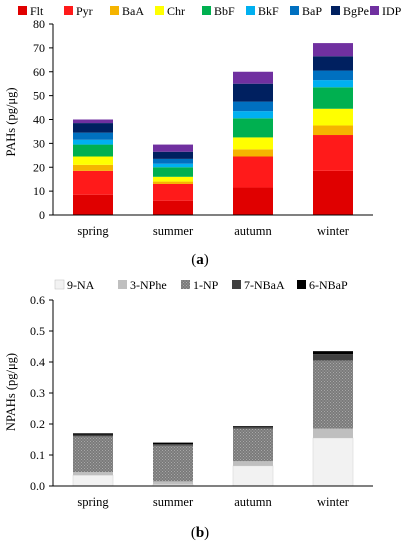 The height and width of the screenshot is (550, 401). What do you see at coordinates (59, 284) in the screenshot?
I see `legend-swatch-9-na` at bounding box center [59, 284].